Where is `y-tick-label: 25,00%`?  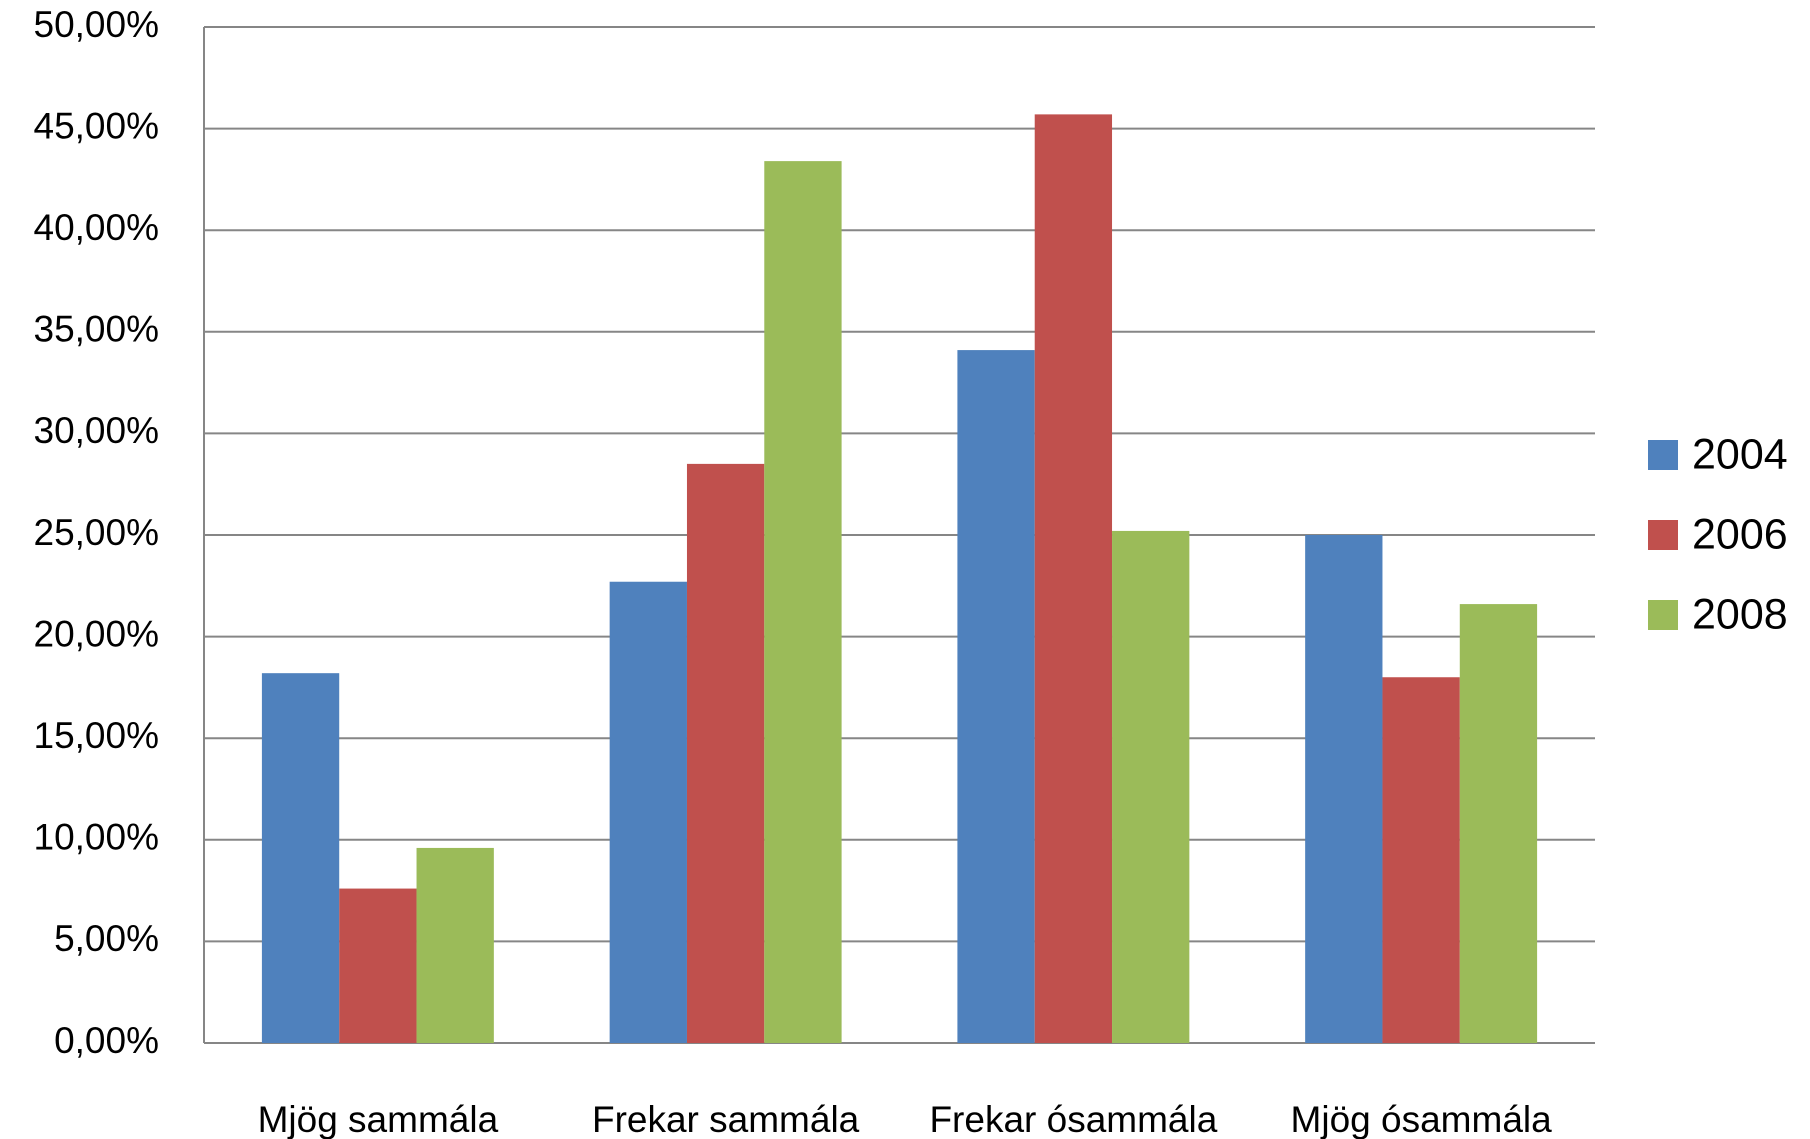
y-tick-label: 25,00% is located at coordinates (97, 532).